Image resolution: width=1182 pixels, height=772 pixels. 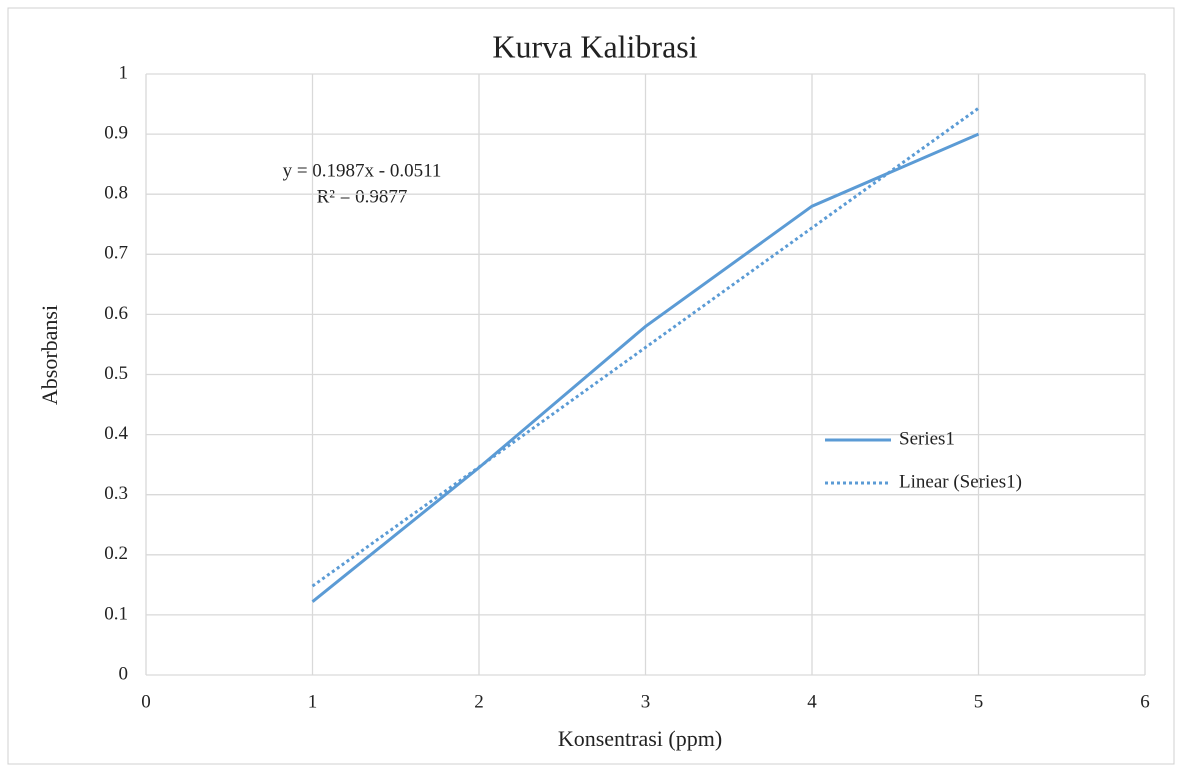 I want to click on y-tick-label: 0.2, so click(x=116, y=553).